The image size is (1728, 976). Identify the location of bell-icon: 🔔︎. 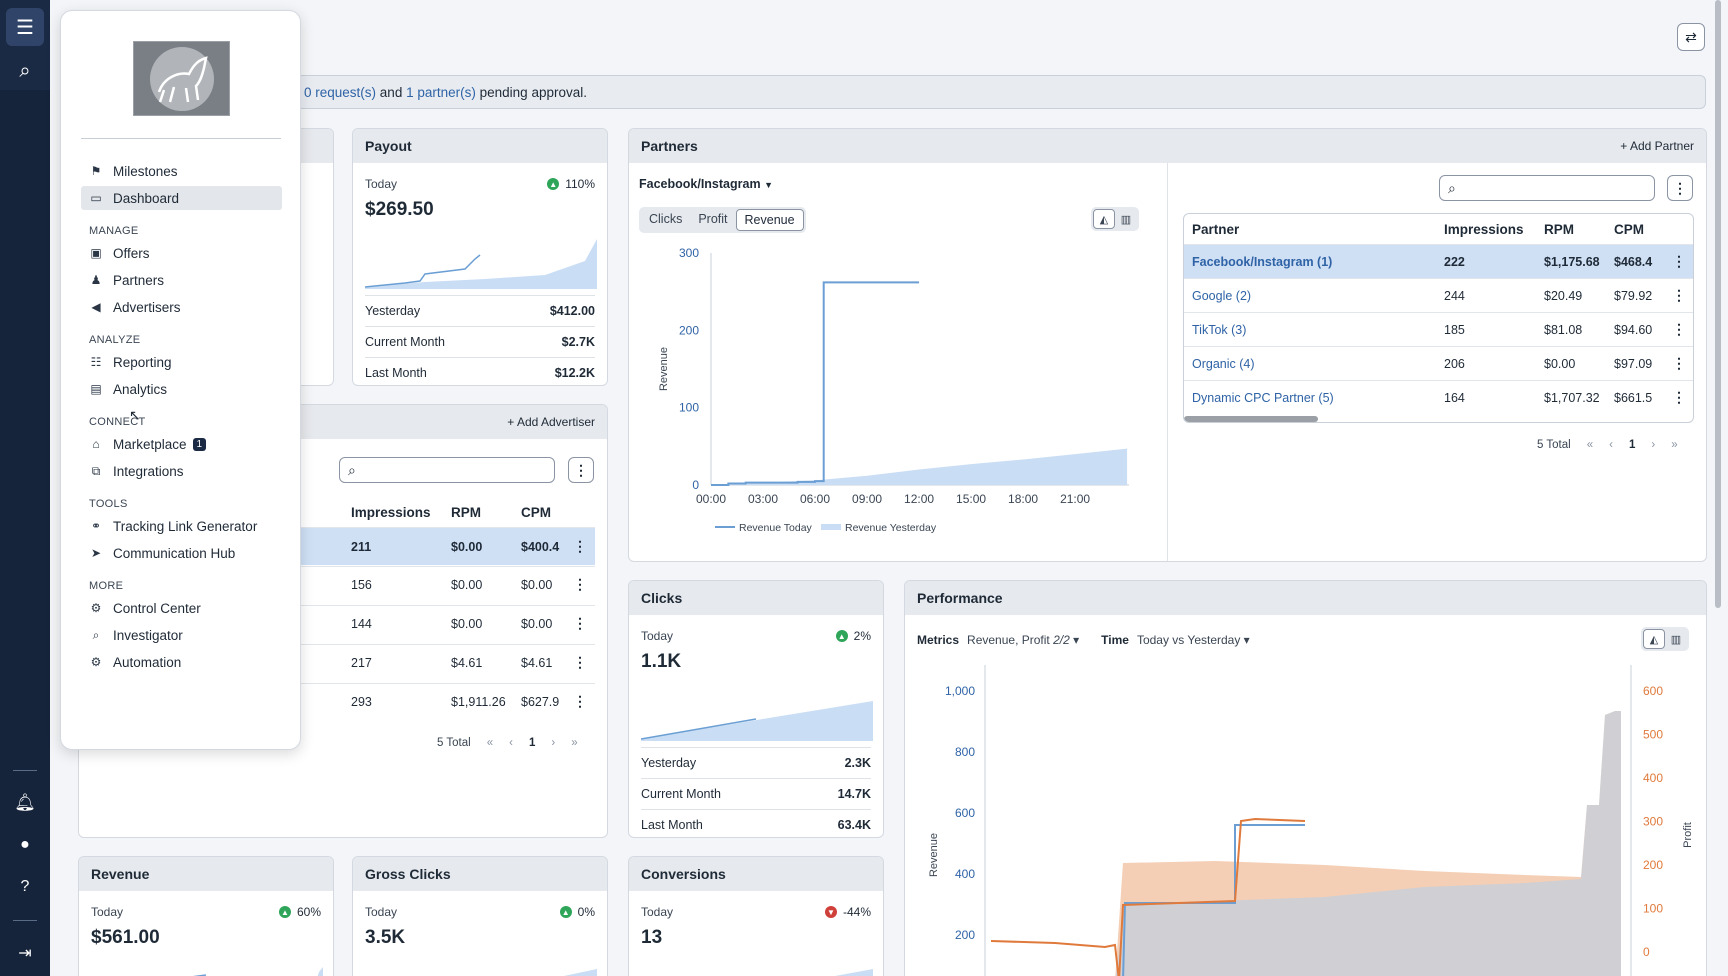
(25, 802).